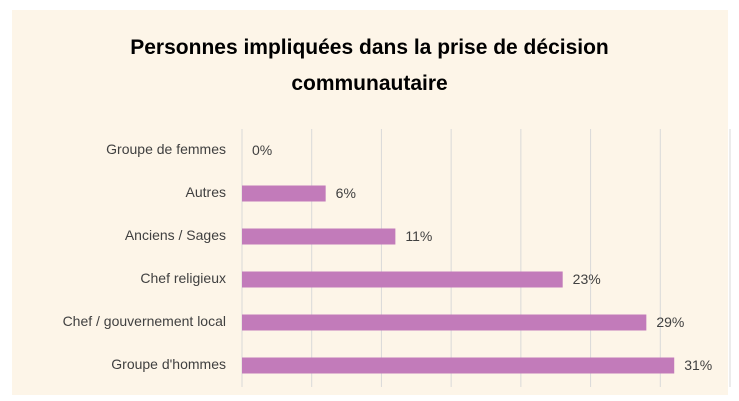 The image size is (739, 401). What do you see at coordinates (175, 235) in the screenshot?
I see `y-tick-label: Anciens / Sages` at bounding box center [175, 235].